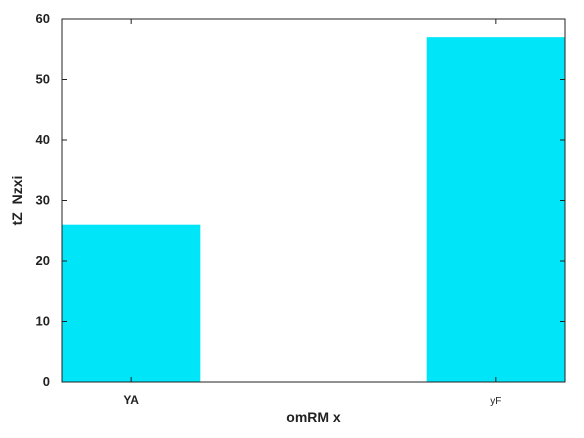  Describe the element at coordinates (43, 18) in the screenshot. I see `y-tick-label: 60` at that location.